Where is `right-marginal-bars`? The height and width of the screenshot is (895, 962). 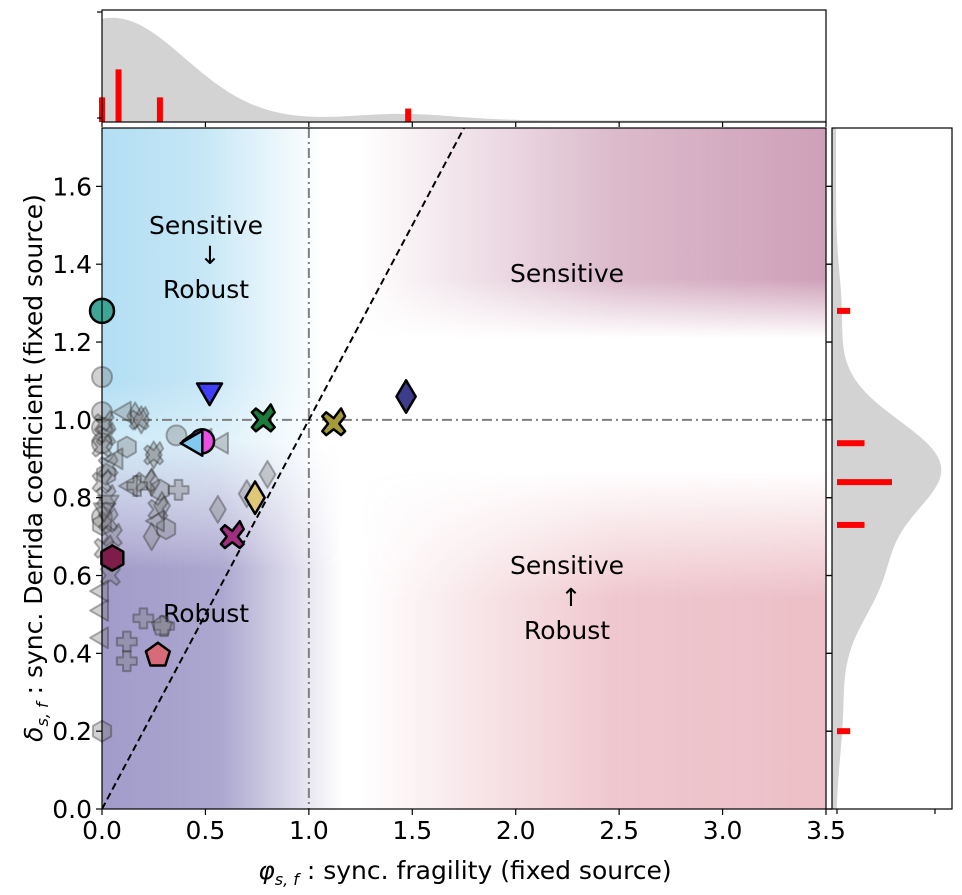
right-marginal-bars is located at coordinates (864, 521).